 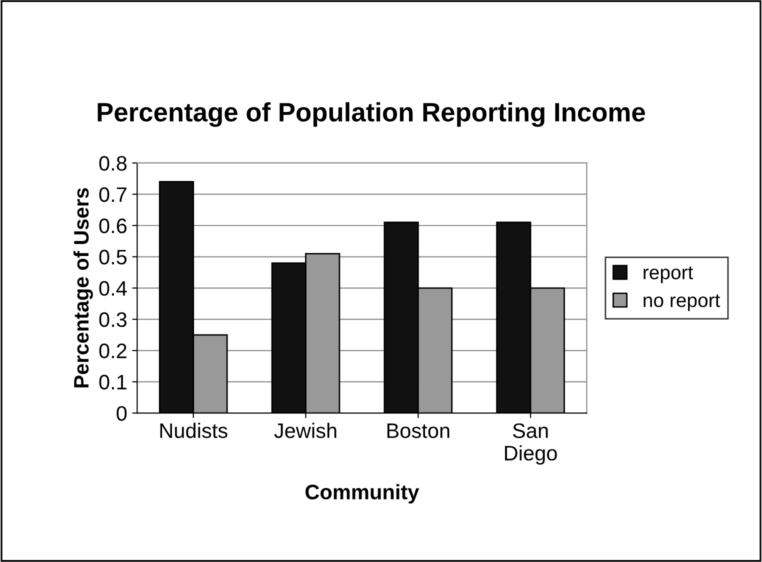 I want to click on y-tick-label: 0.6, so click(x=113, y=226).